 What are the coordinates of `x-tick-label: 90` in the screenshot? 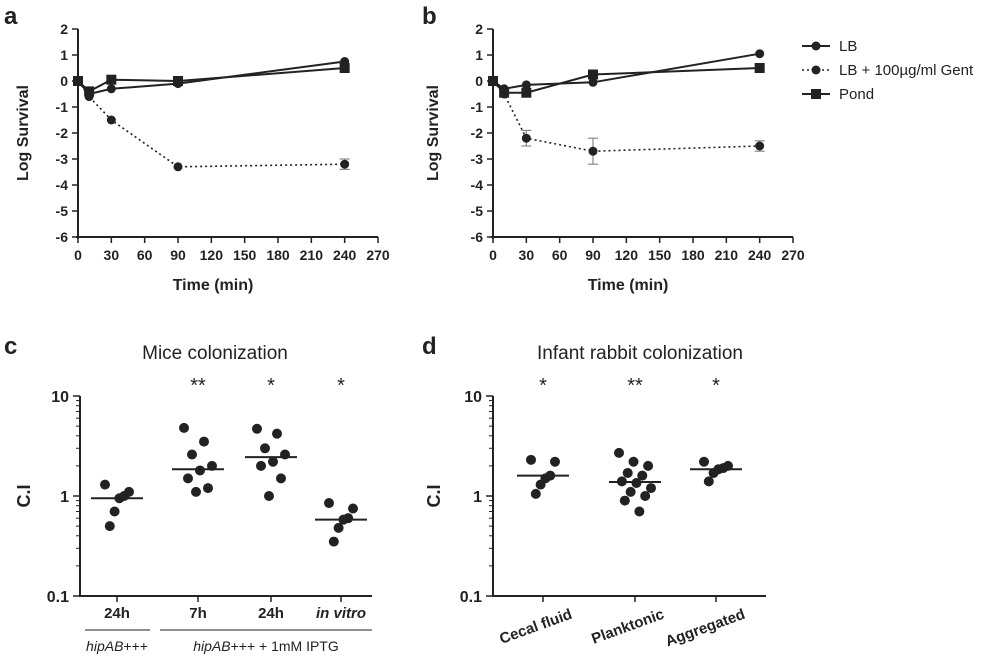 It's located at (178, 255).